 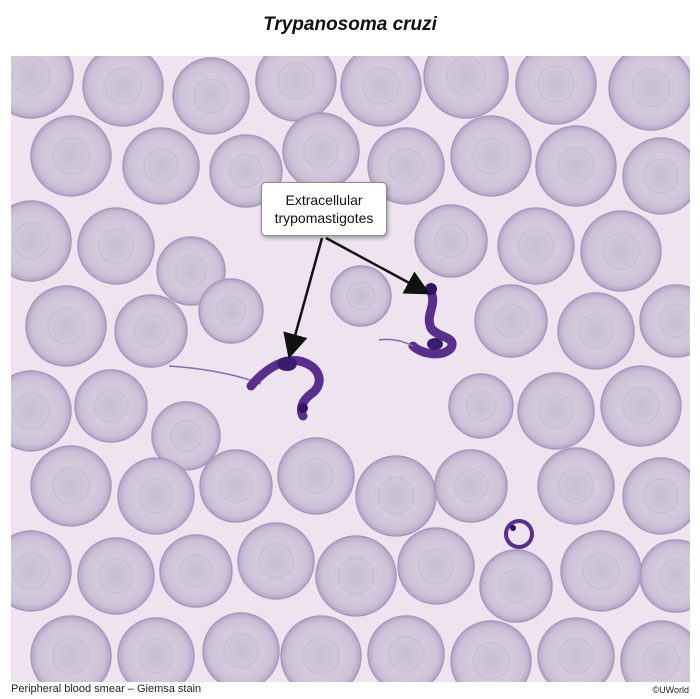 I want to click on trypomastigote-left, so click(x=246, y=388).